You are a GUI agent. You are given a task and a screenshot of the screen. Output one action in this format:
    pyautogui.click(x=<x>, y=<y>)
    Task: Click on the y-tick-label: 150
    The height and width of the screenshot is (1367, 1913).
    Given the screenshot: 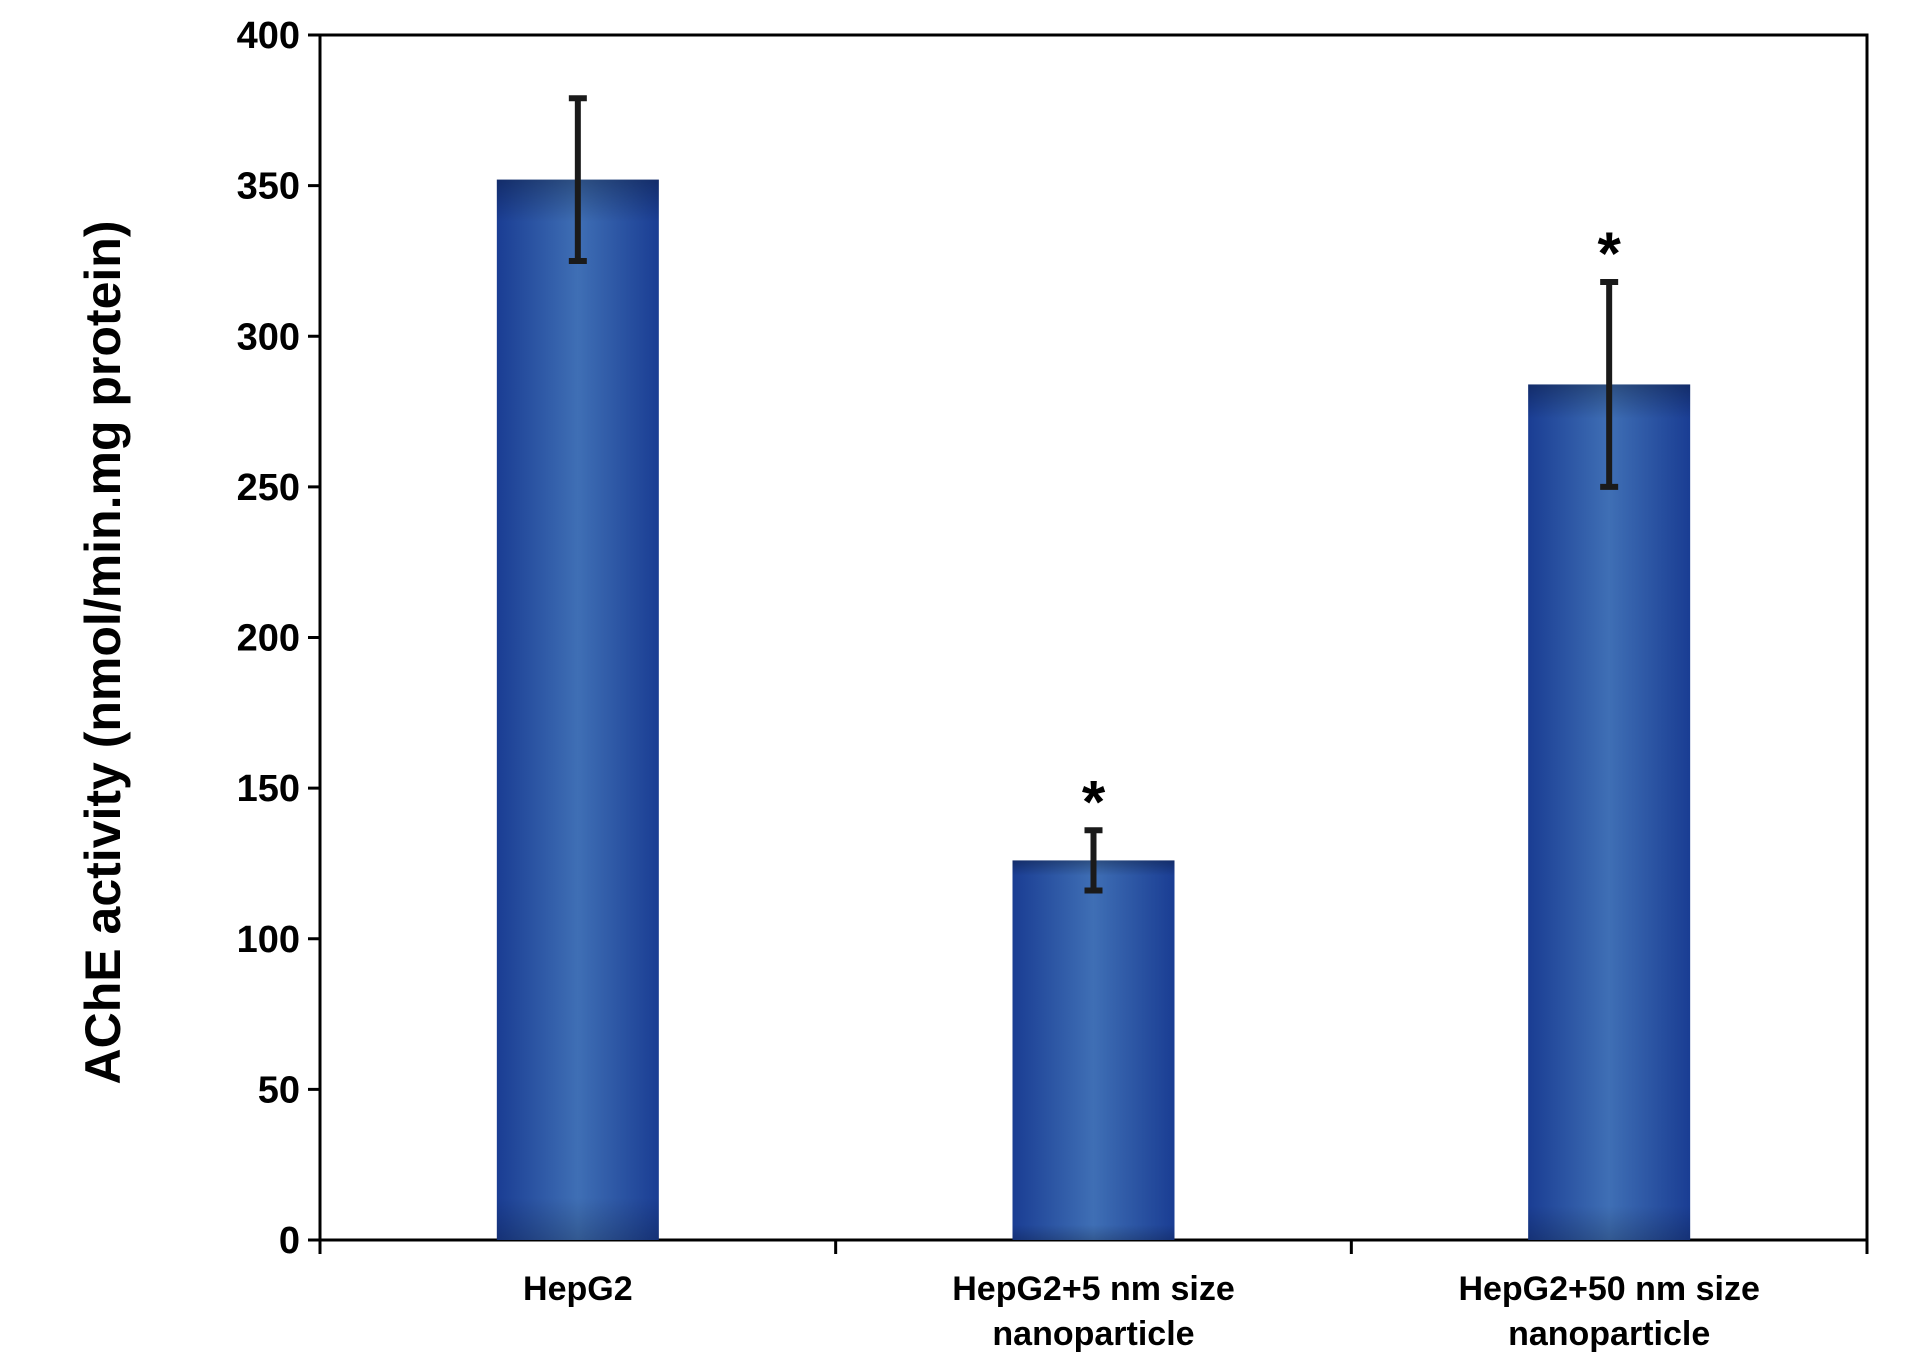 What is the action you would take?
    pyautogui.click(x=268, y=789)
    